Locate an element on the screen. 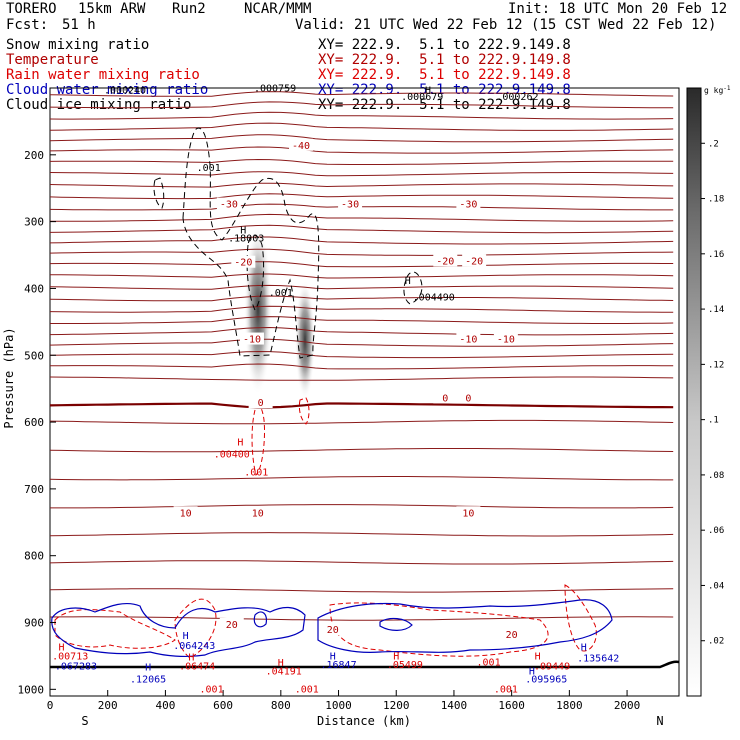  x-tick-label: 1200 is located at coordinates (396, 705).